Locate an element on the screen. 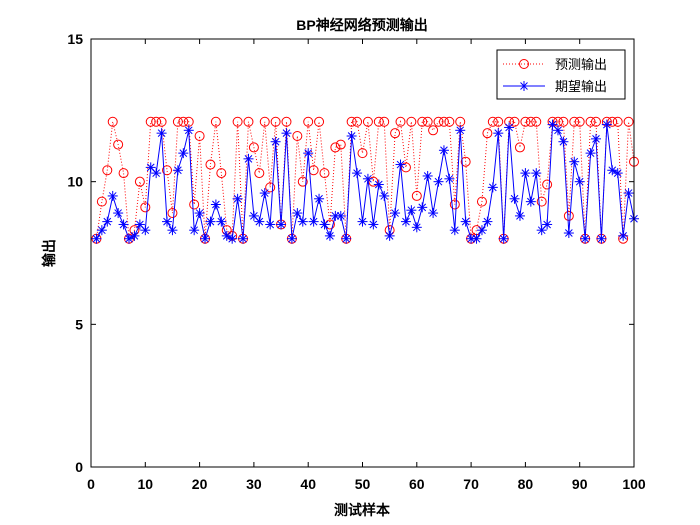 The height and width of the screenshot is (525, 700). legend-label-expected: 期望输出 is located at coordinates (581, 86).